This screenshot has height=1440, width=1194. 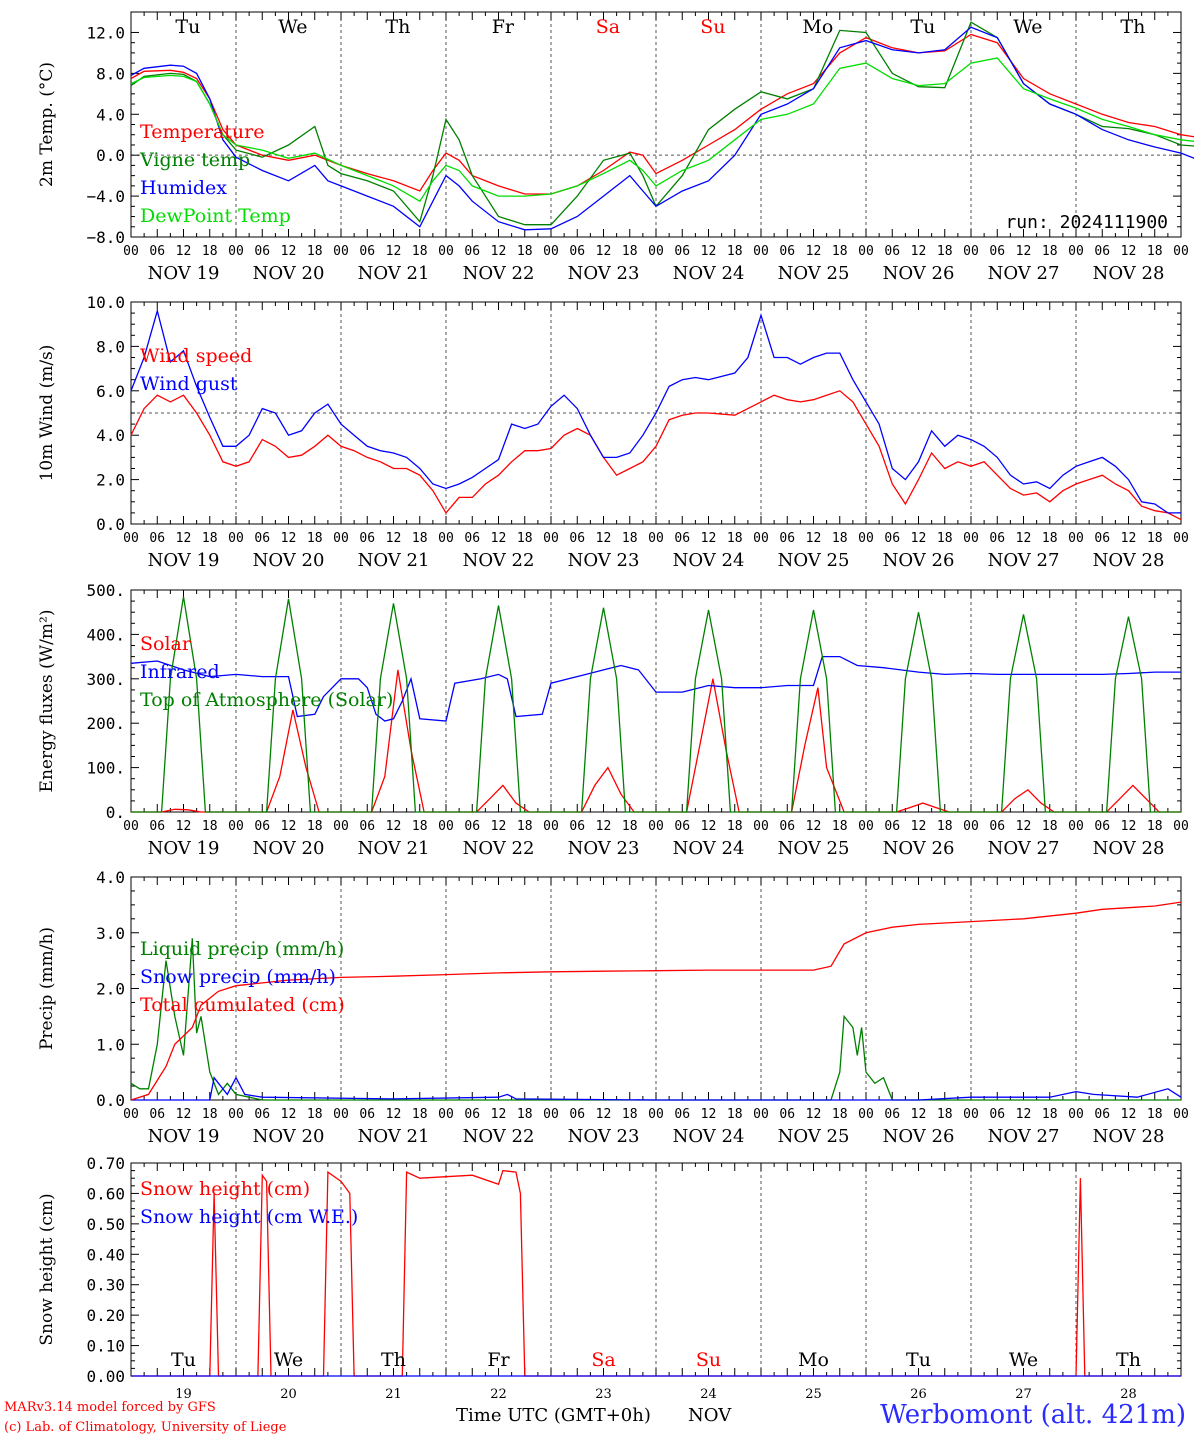 What do you see at coordinates (105, 237) in the screenshot?
I see `y-tick-label: −8.0` at bounding box center [105, 237].